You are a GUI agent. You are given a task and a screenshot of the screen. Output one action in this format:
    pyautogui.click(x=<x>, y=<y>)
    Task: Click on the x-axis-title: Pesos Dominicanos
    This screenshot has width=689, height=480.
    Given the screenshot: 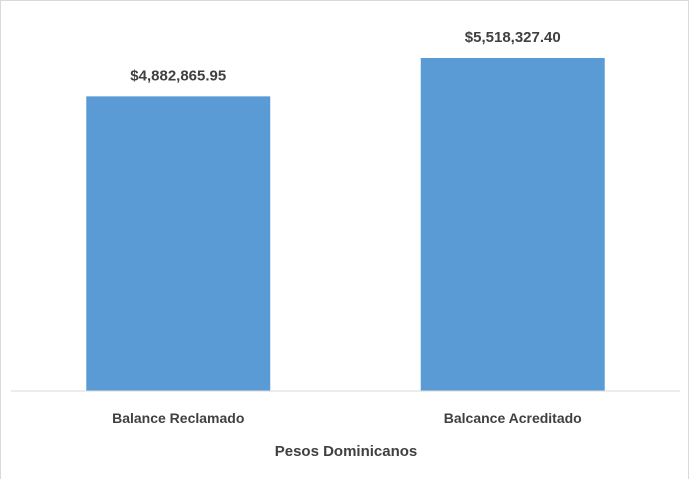 What is the action you would take?
    pyautogui.click(x=346, y=451)
    